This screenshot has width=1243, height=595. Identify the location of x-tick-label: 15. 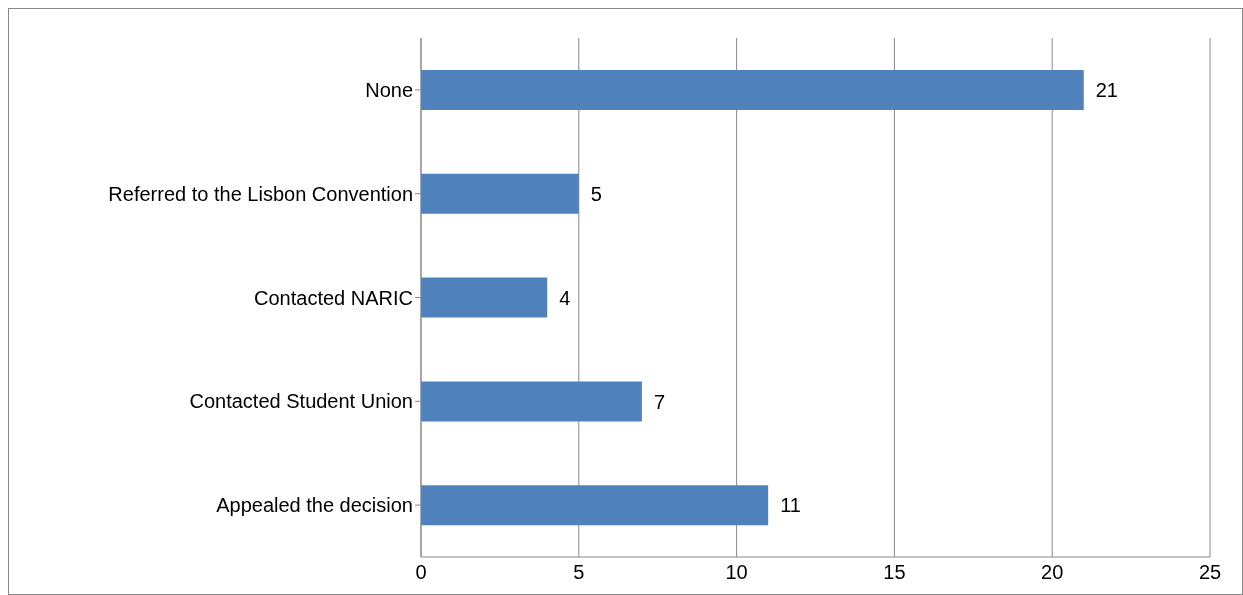
(894, 572).